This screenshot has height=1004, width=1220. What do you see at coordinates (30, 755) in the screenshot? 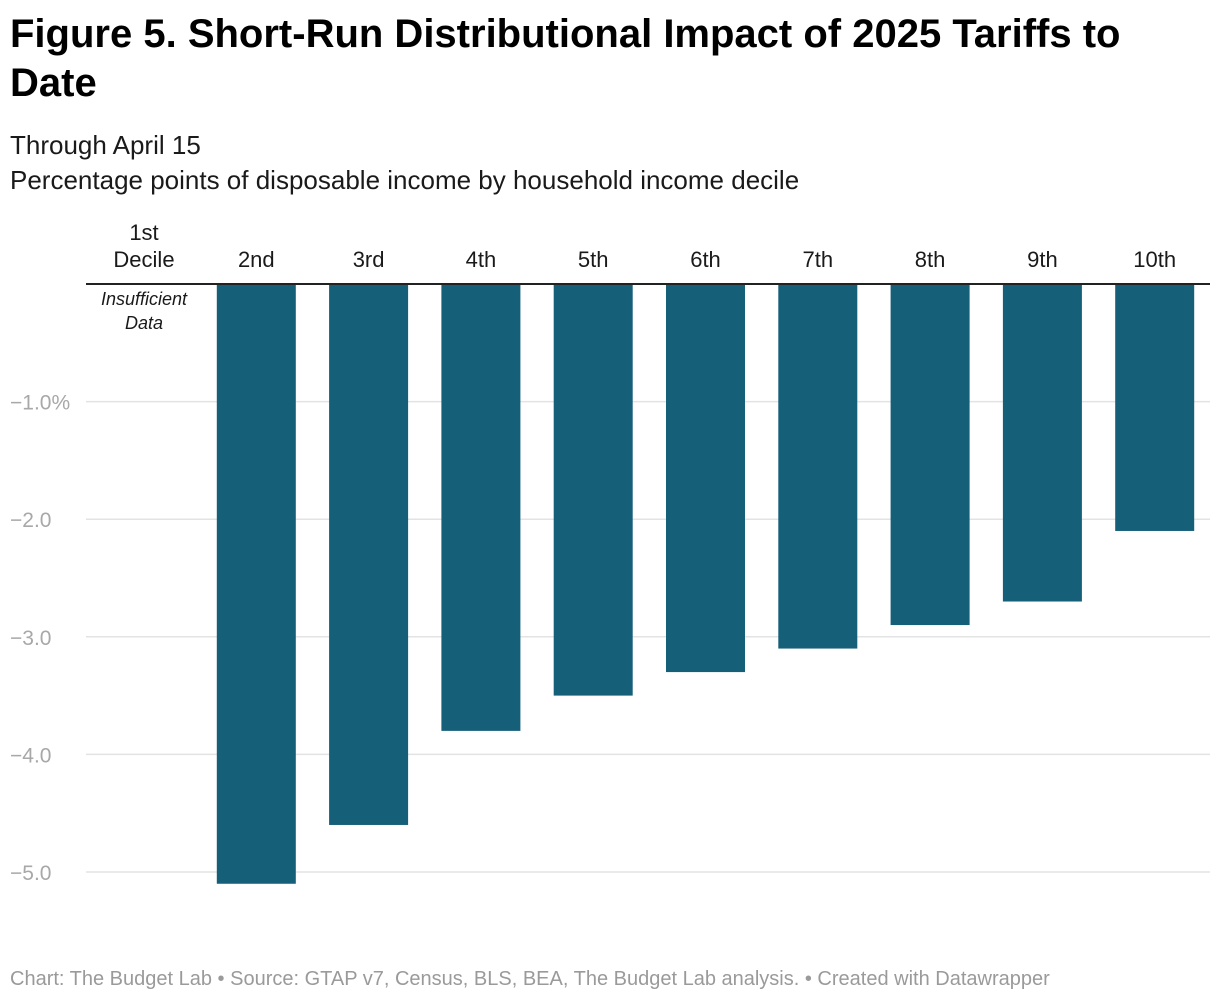
I see `y-tick-label: −4.0` at bounding box center [30, 755].